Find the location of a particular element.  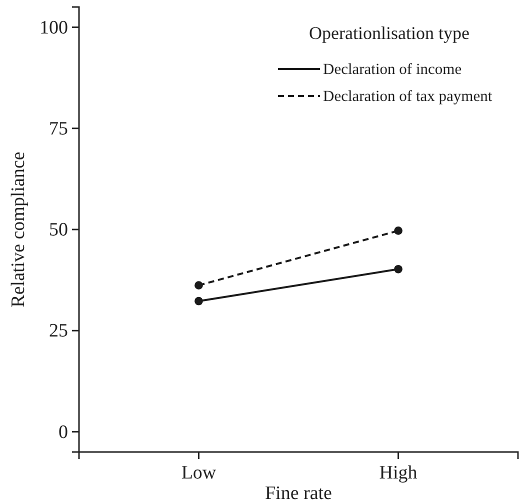

x-tick-label: High is located at coordinates (398, 473).